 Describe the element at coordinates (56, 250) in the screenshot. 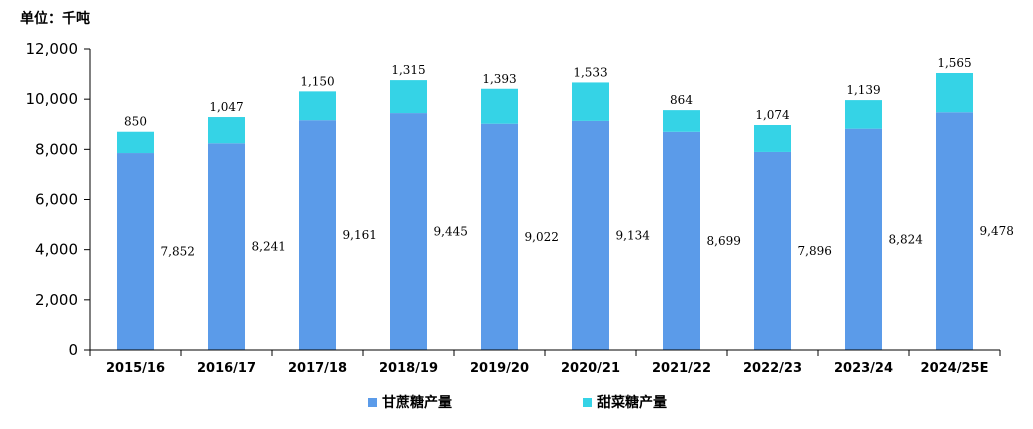

I see `y-tick-label: 4,000` at that location.